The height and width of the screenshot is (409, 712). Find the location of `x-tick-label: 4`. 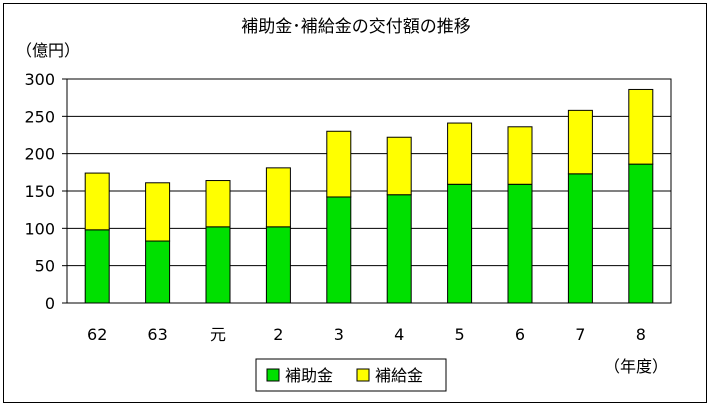

x-tick-label: 4 is located at coordinates (399, 334).